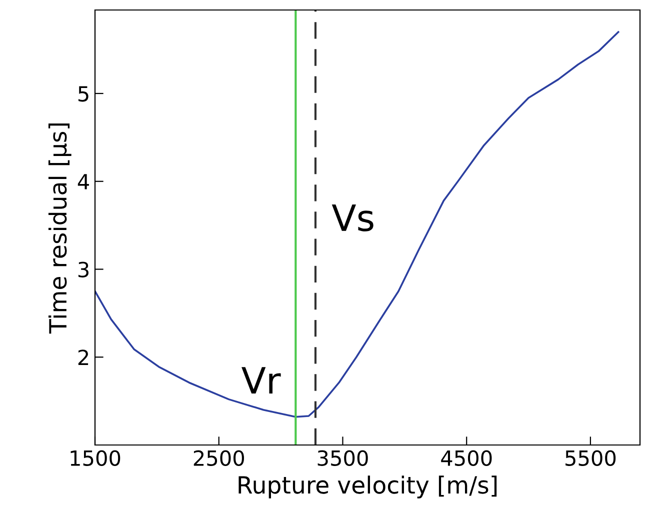 Image resolution: width=648 pixels, height=519 pixels. What do you see at coordinates (261, 380) in the screenshot?
I see `ref-line-label: Vr` at bounding box center [261, 380].